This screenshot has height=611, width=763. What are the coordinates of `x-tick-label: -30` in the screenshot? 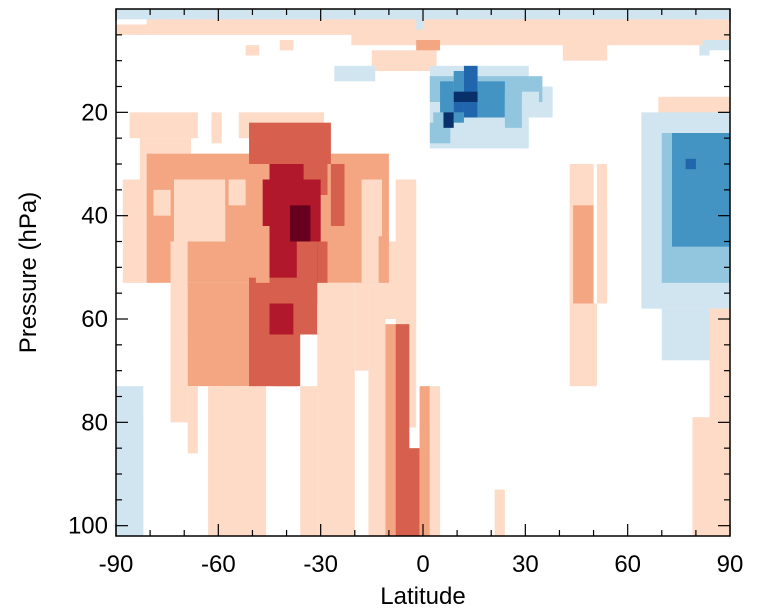 It's located at (320, 564).